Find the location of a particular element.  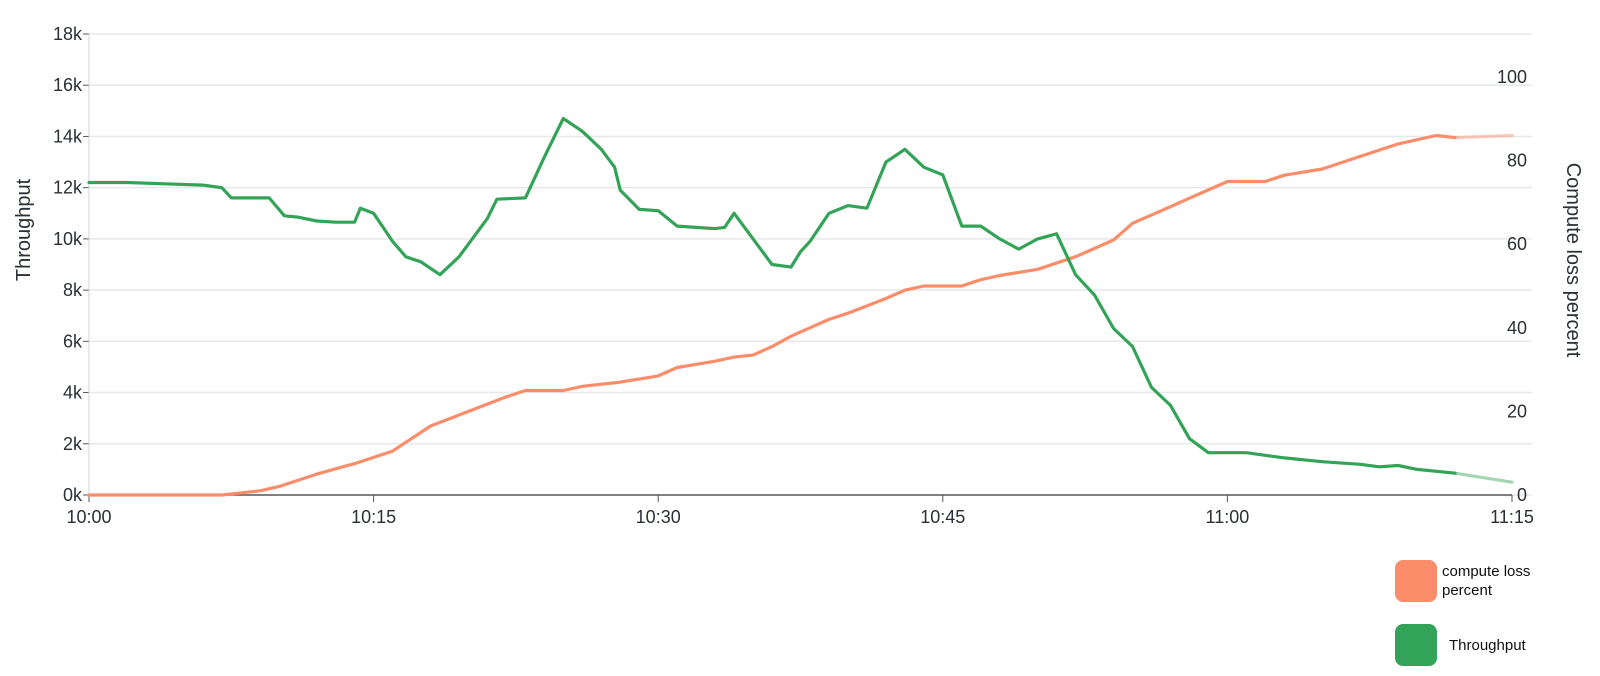

legend-label-compute-loss: compute loss percent is located at coordinates (1486, 581).